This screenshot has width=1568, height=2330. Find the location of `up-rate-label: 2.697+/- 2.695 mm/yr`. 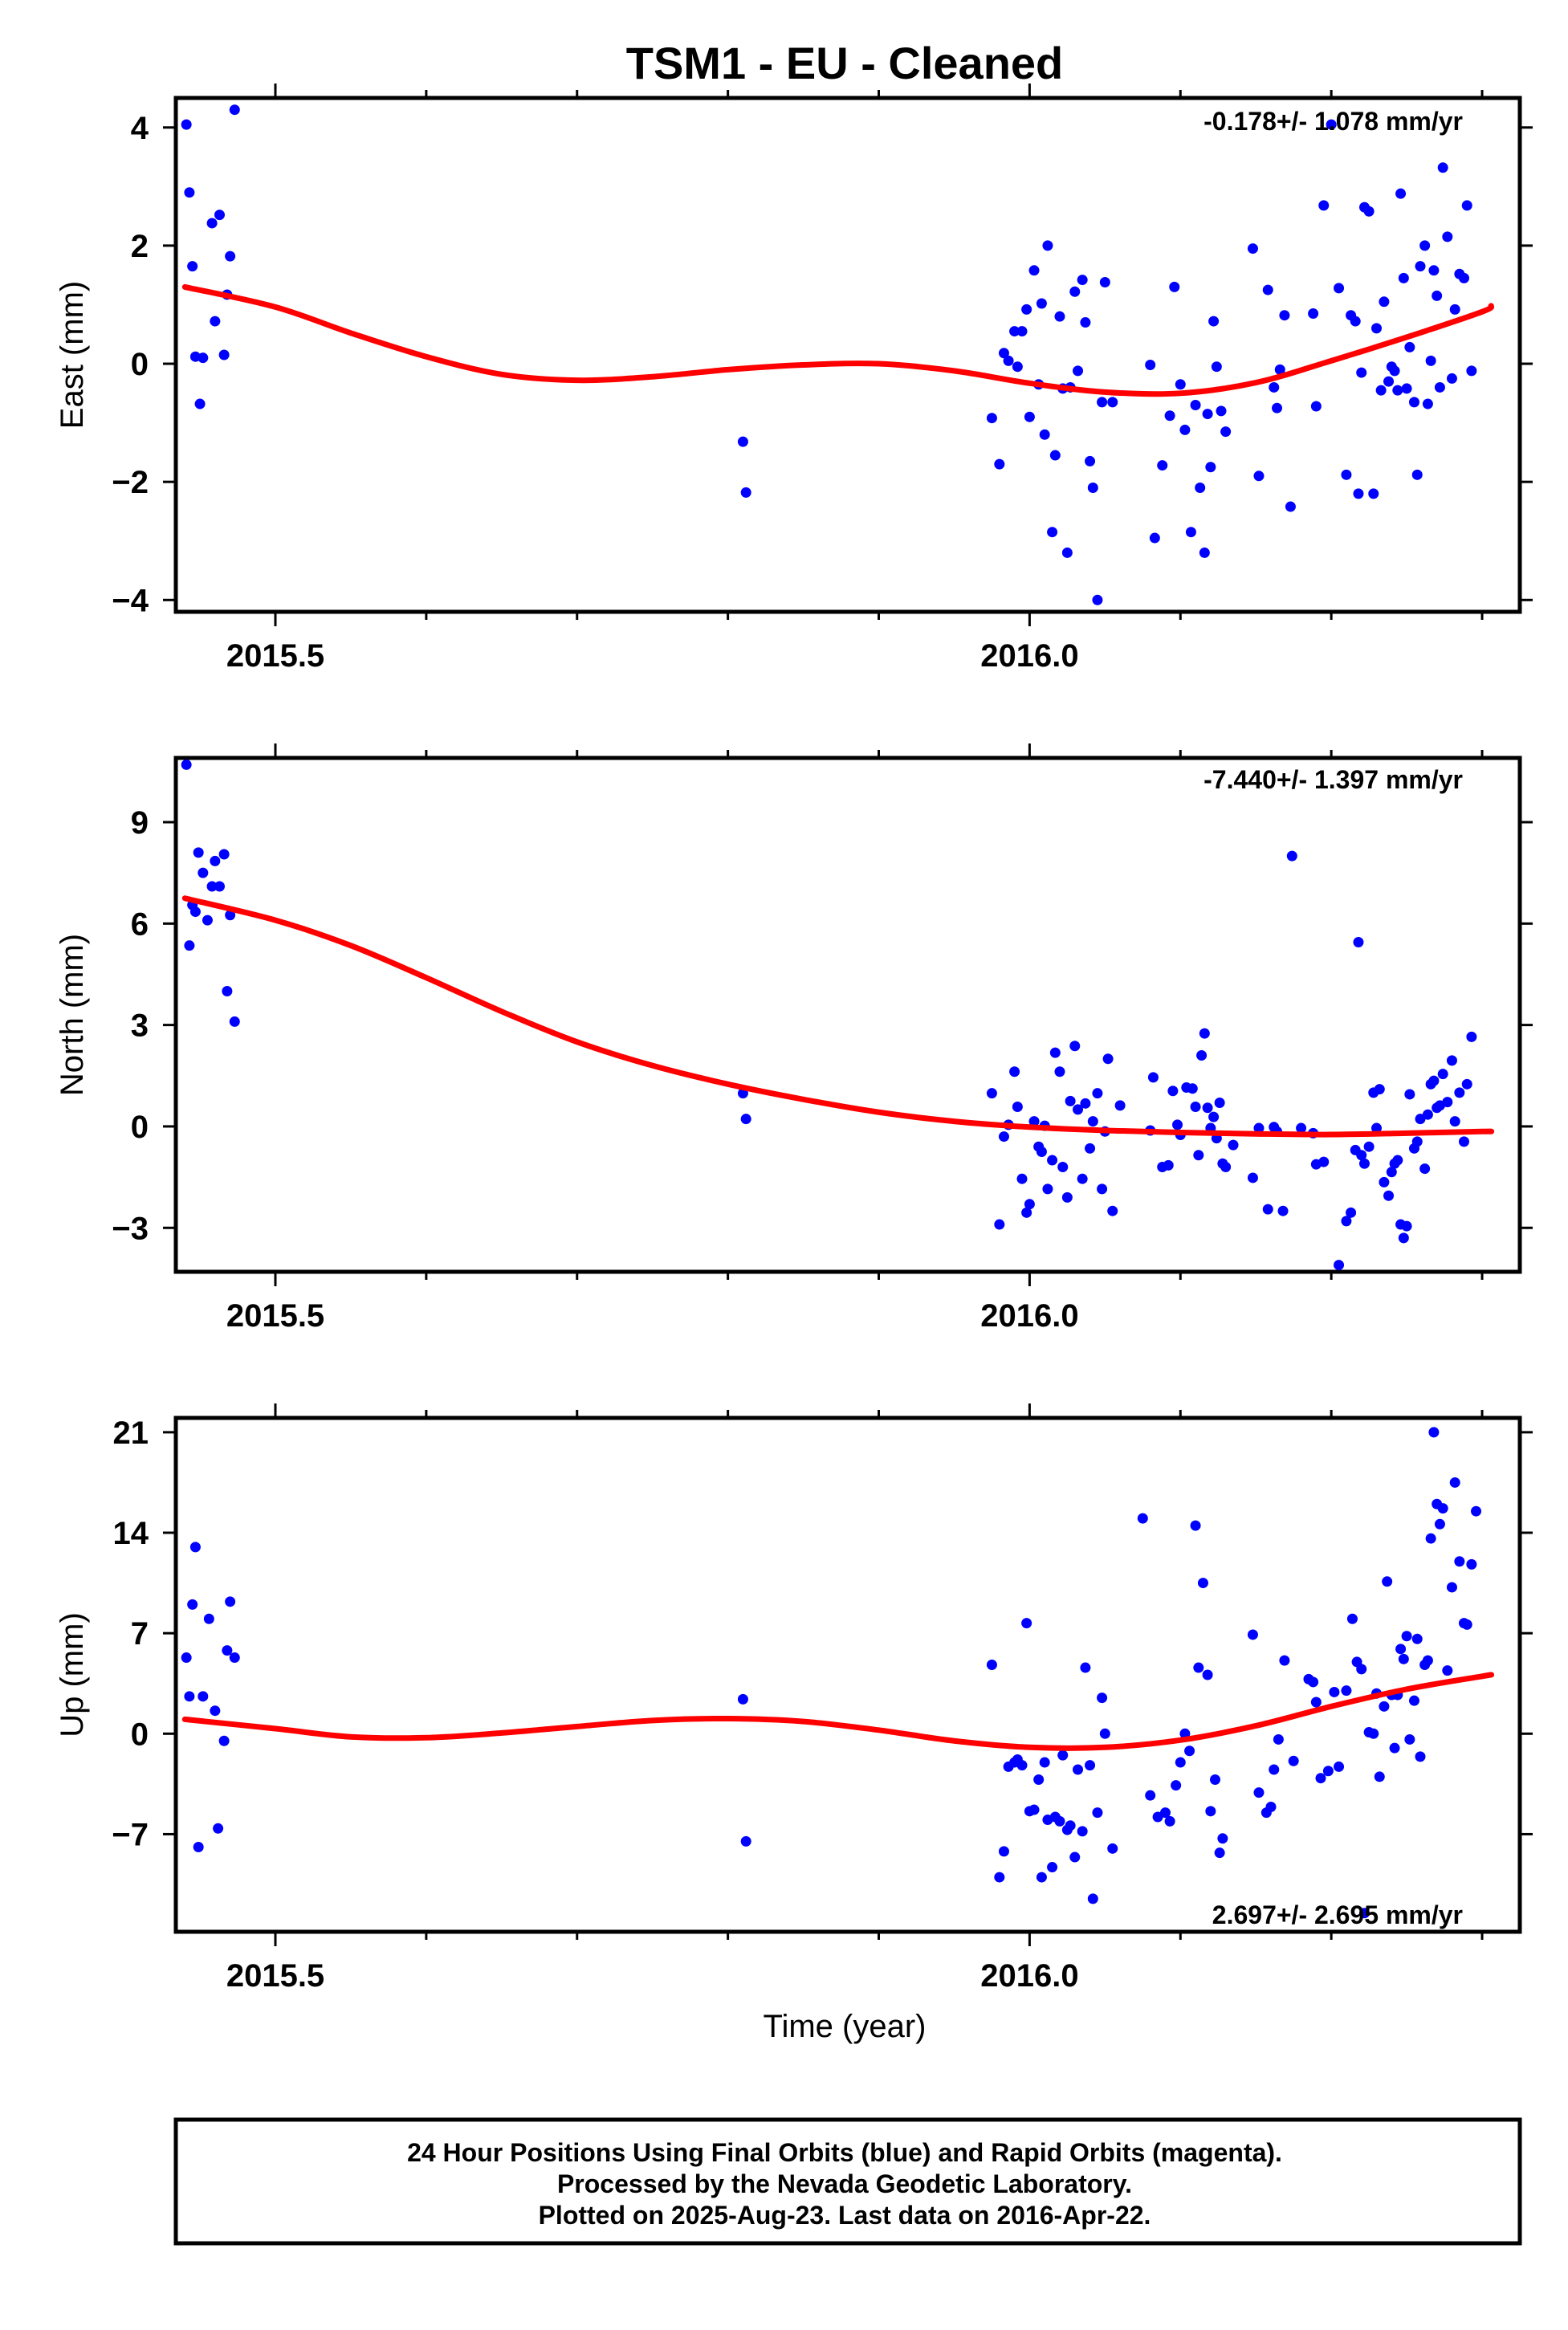

up-rate-label: 2.697+/- 2.695 mm/yr is located at coordinates (1337, 1914).